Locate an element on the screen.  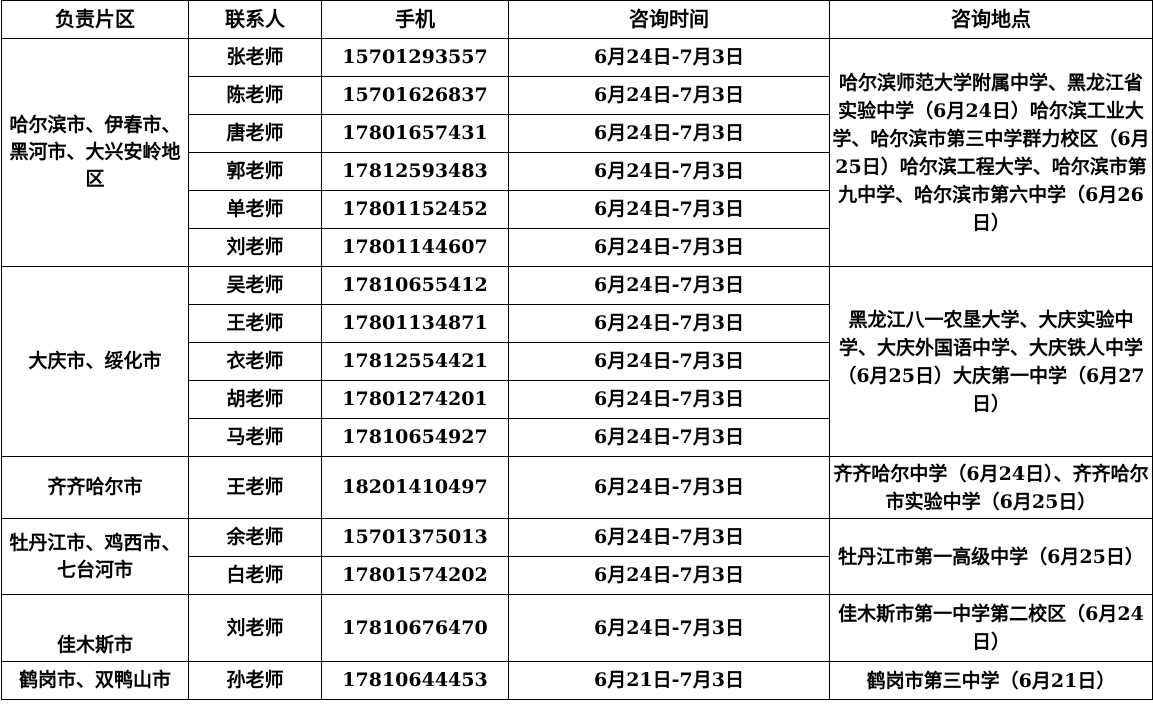
header-location: 咨询地点 is located at coordinates (991, 19).